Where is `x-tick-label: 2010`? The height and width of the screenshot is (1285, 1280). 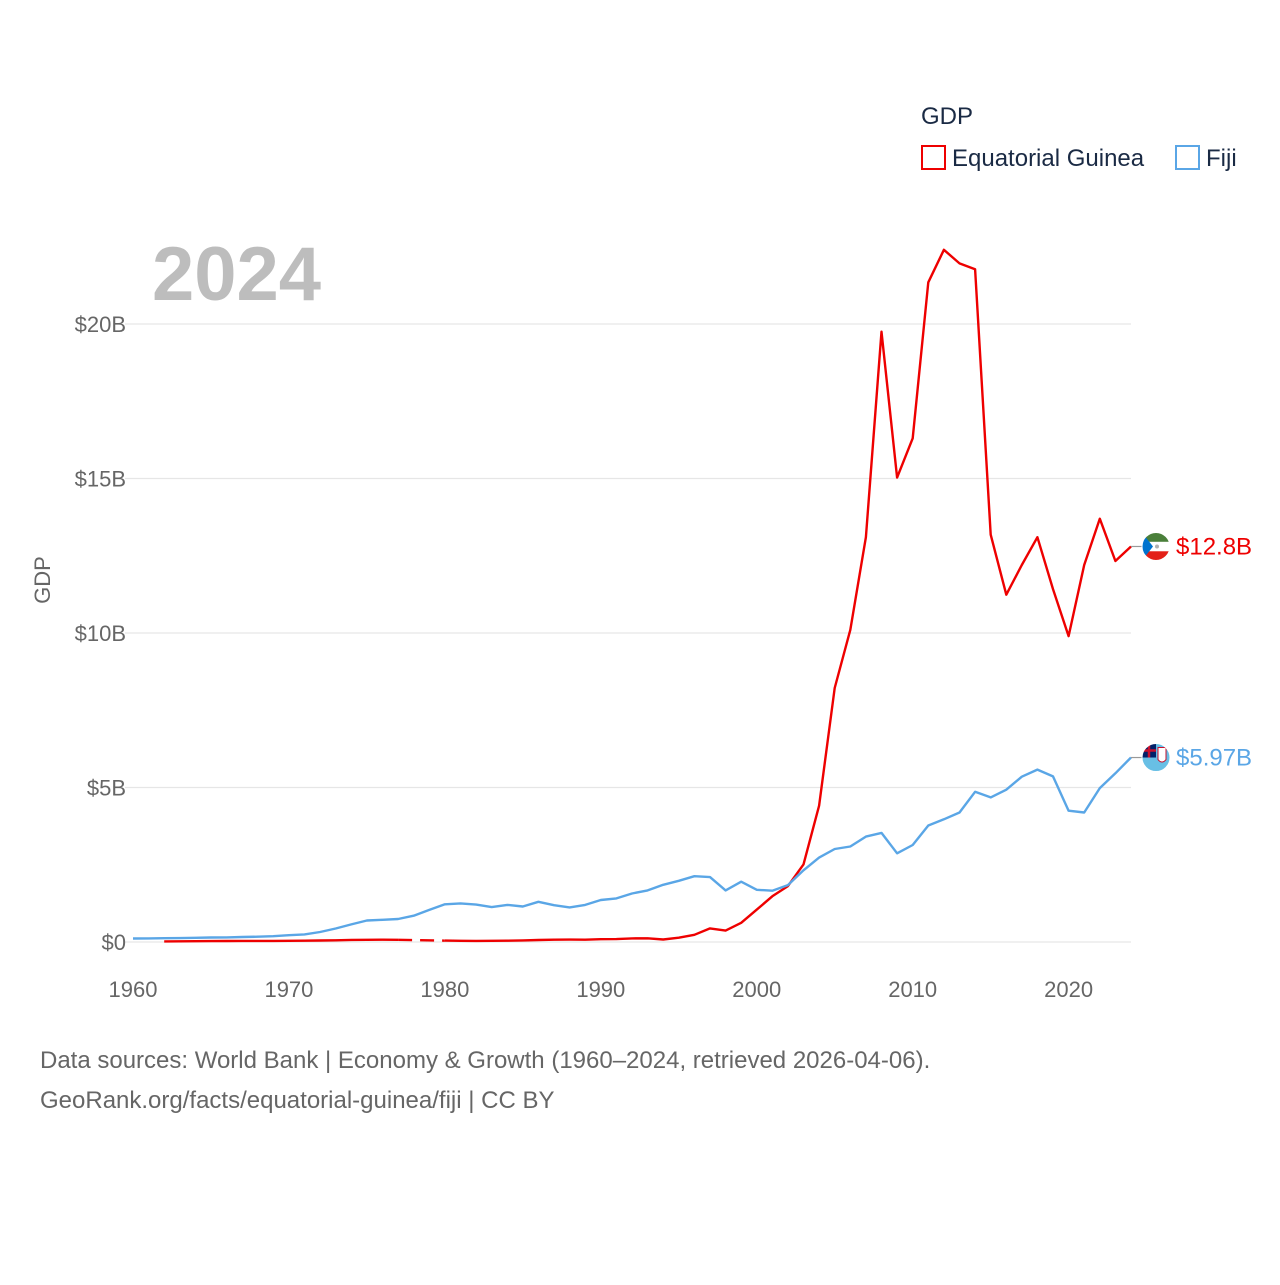
x-tick-label: 2010 is located at coordinates (912, 989).